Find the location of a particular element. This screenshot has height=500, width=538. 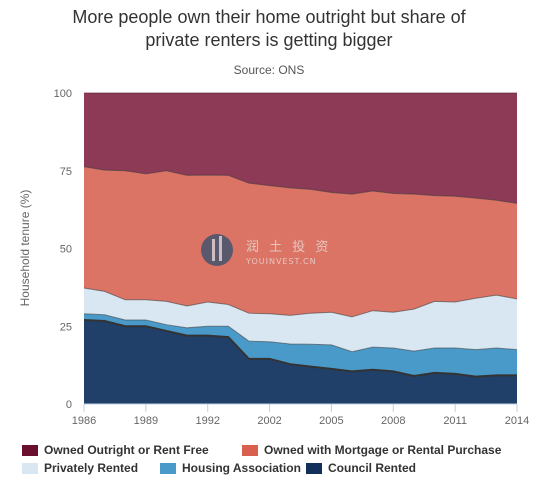

legend-item: Privately Rented is located at coordinates (80, 468).